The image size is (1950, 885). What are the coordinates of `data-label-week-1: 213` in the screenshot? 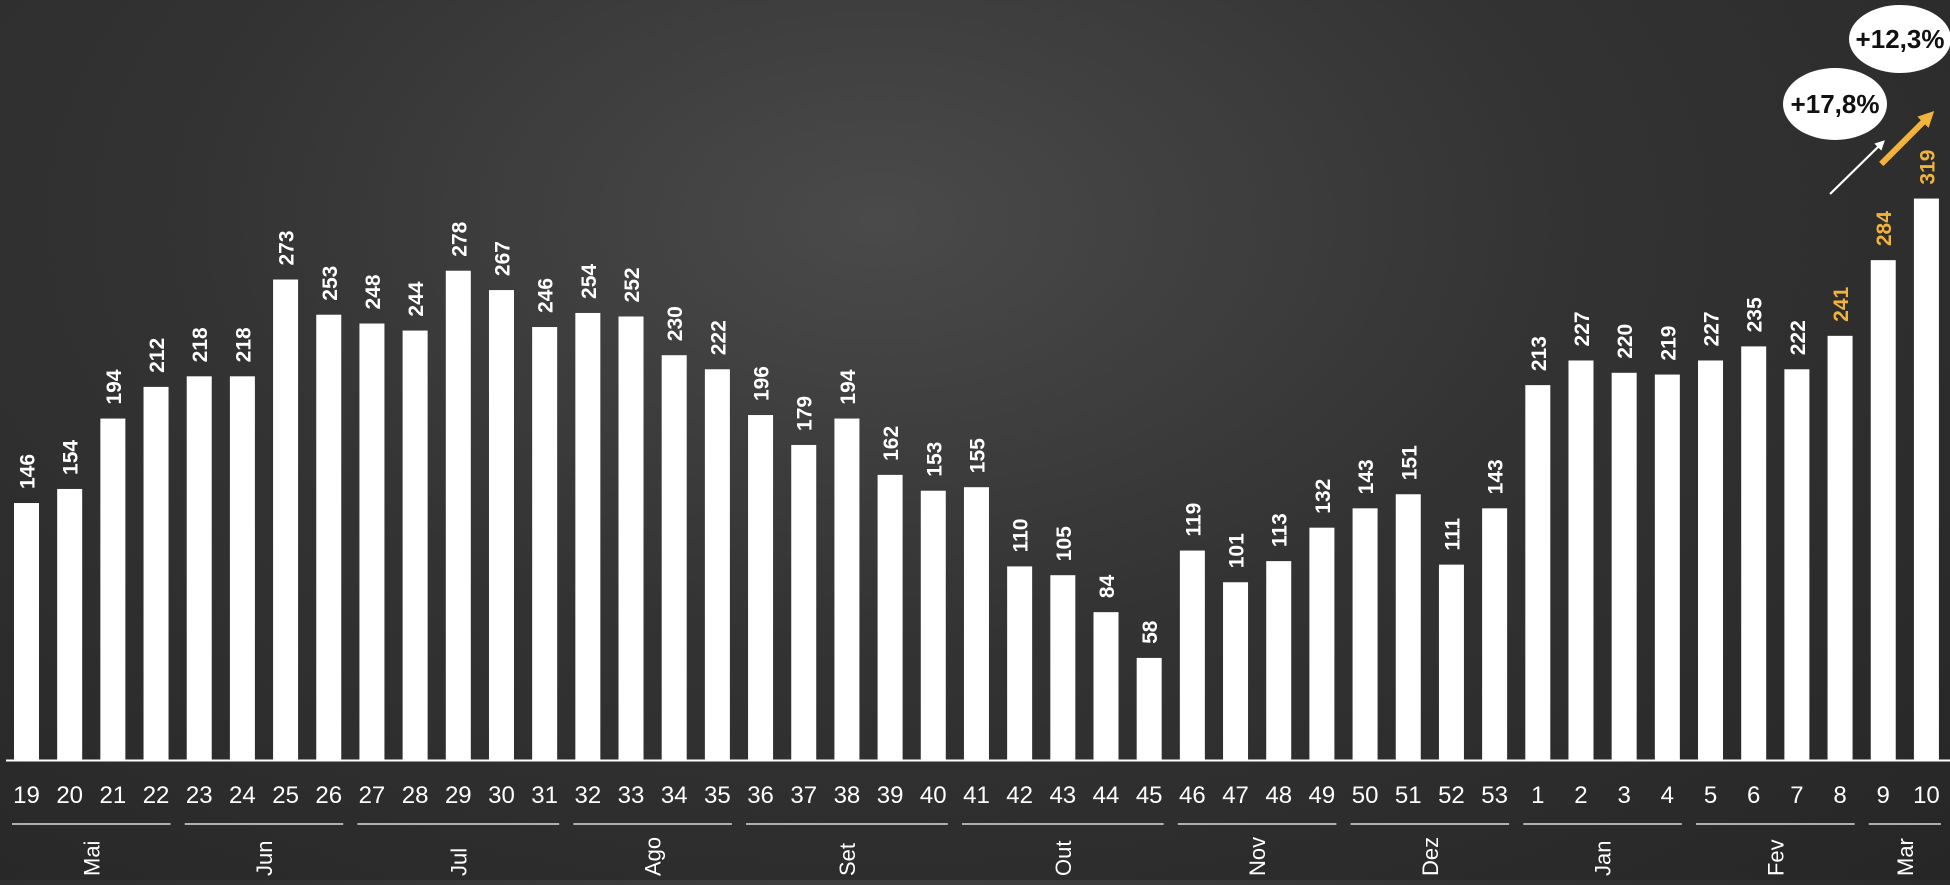 It's located at (1539, 353).